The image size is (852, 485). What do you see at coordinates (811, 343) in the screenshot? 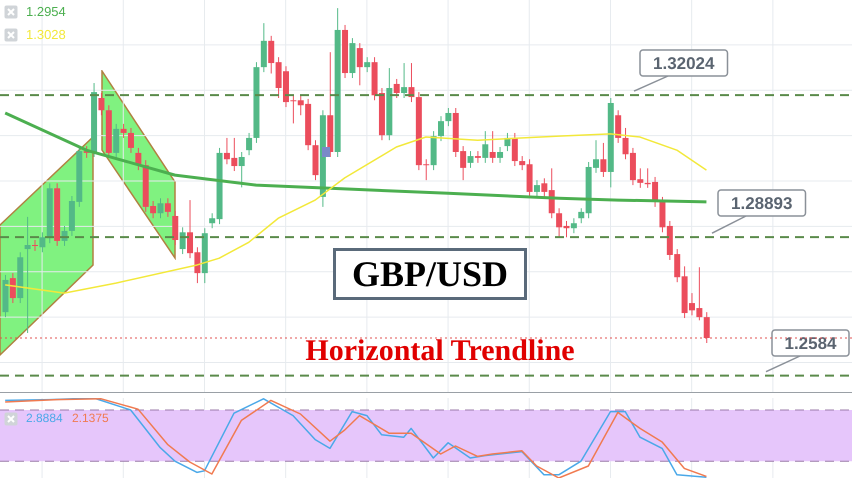
I see `ref-line-label: 1.2584` at bounding box center [811, 343].